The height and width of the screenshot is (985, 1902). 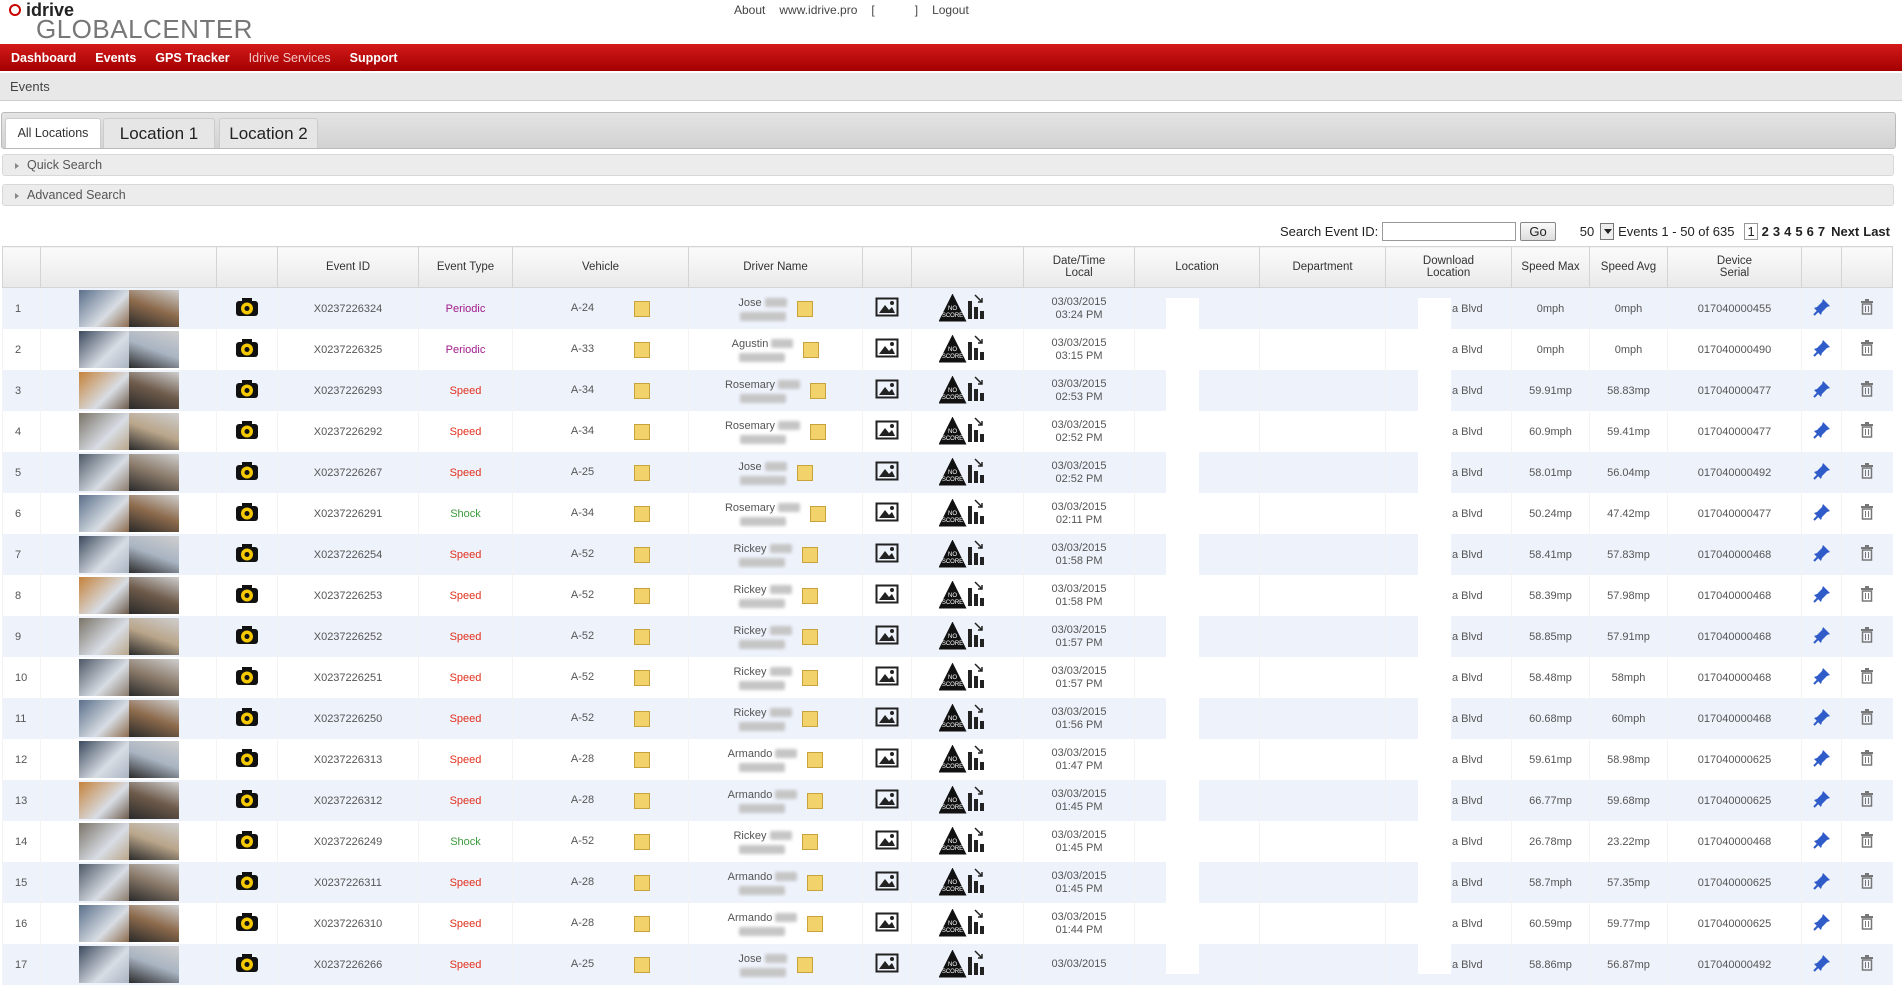 I want to click on column-header: Event Type, so click(x=466, y=267).